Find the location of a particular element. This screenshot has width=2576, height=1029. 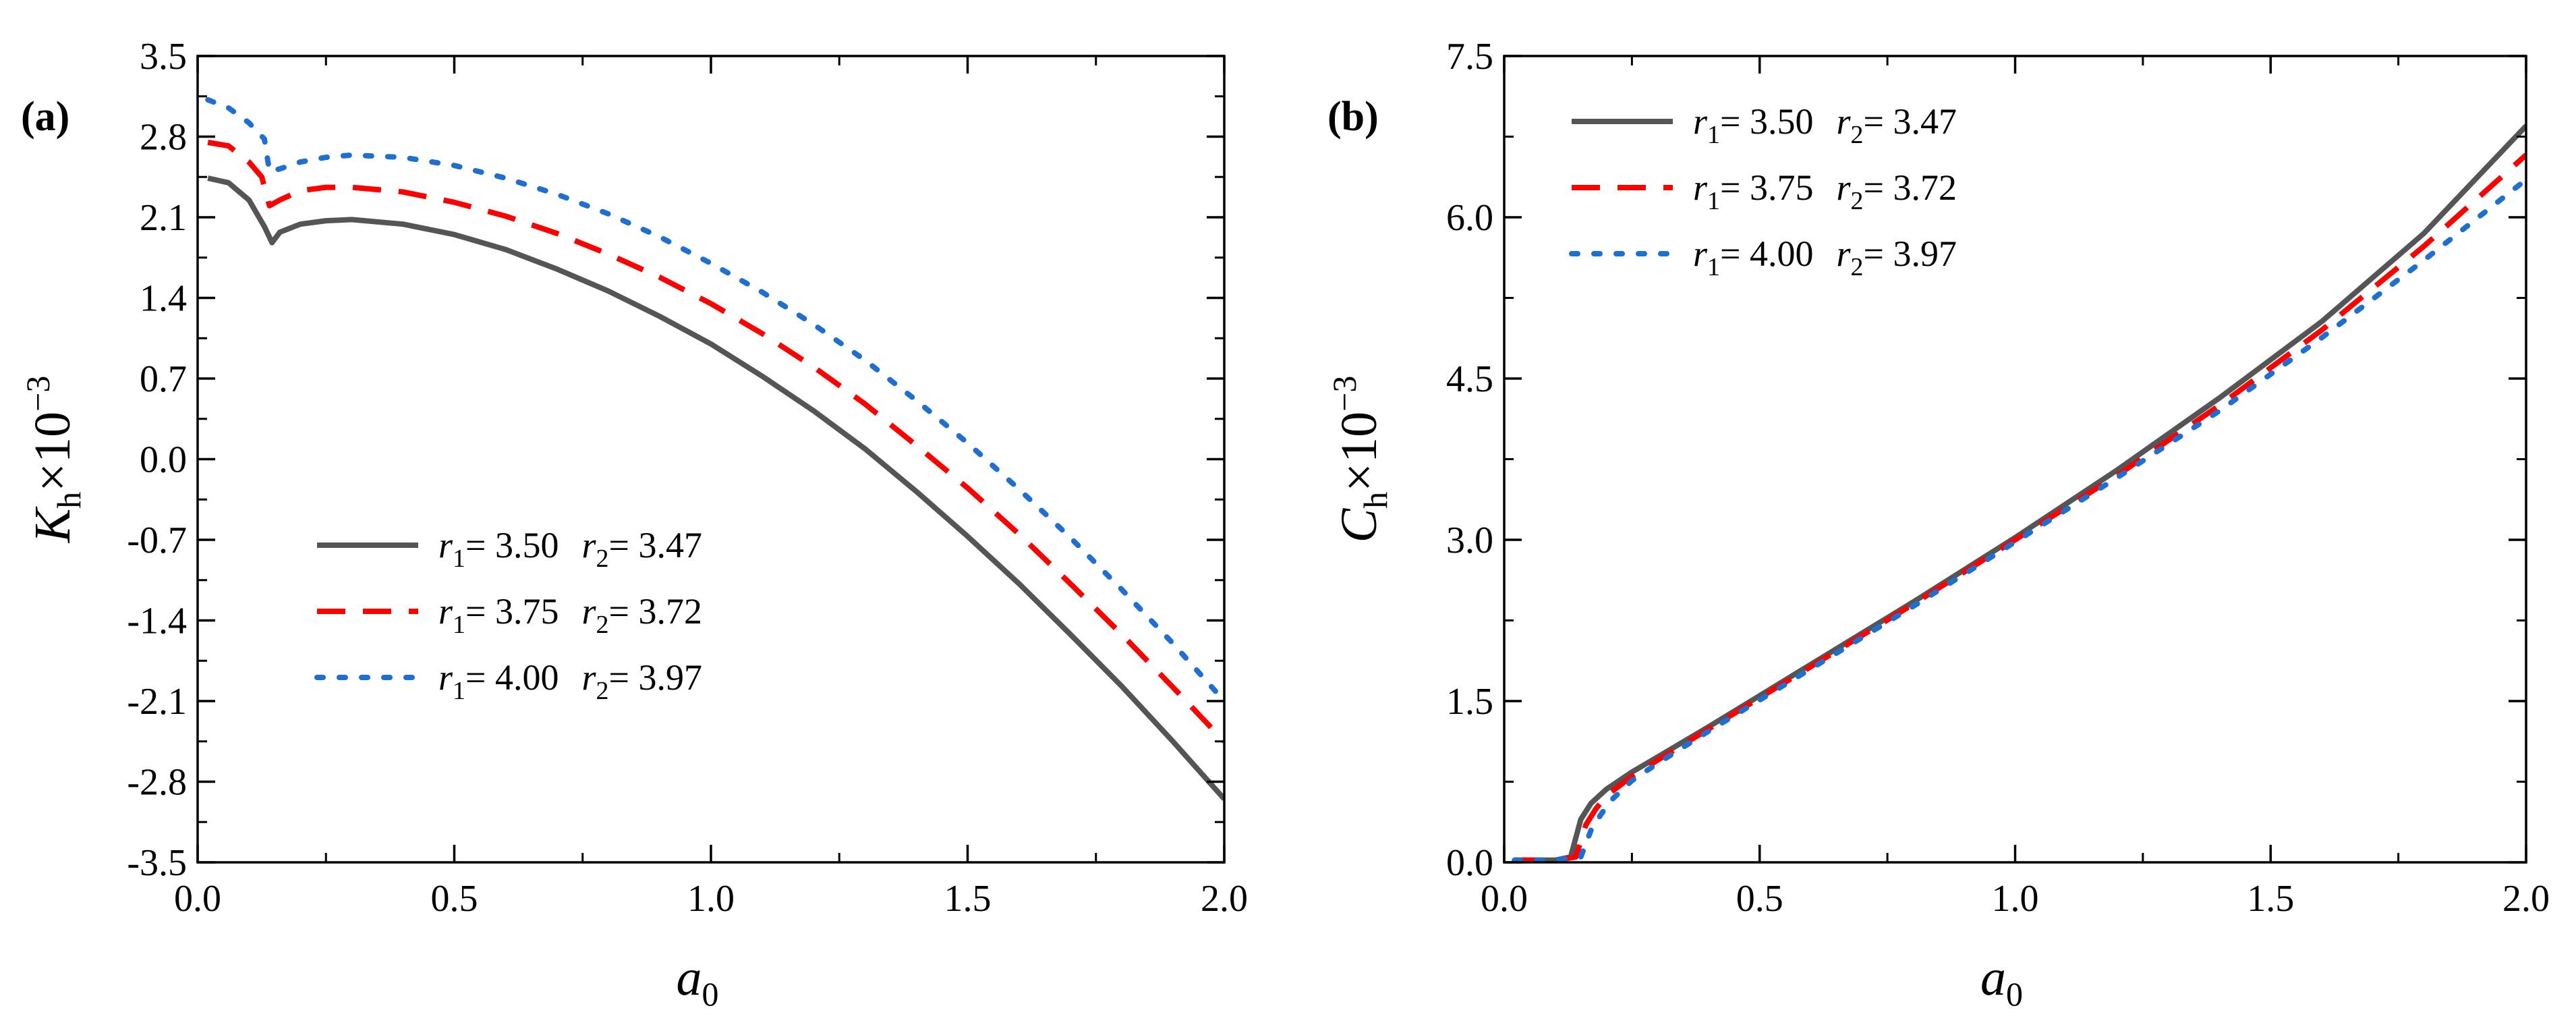

y-tick-label: 1.4 is located at coordinates (163, 299).